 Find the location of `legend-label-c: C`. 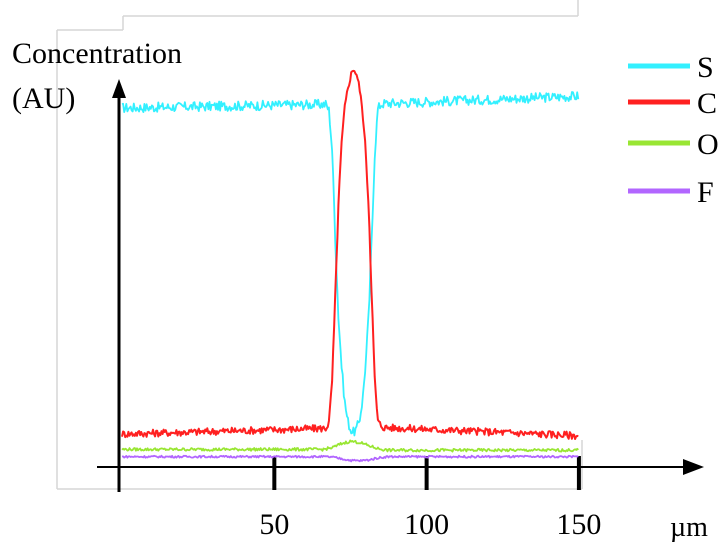

legend-label-c: C is located at coordinates (707, 103).